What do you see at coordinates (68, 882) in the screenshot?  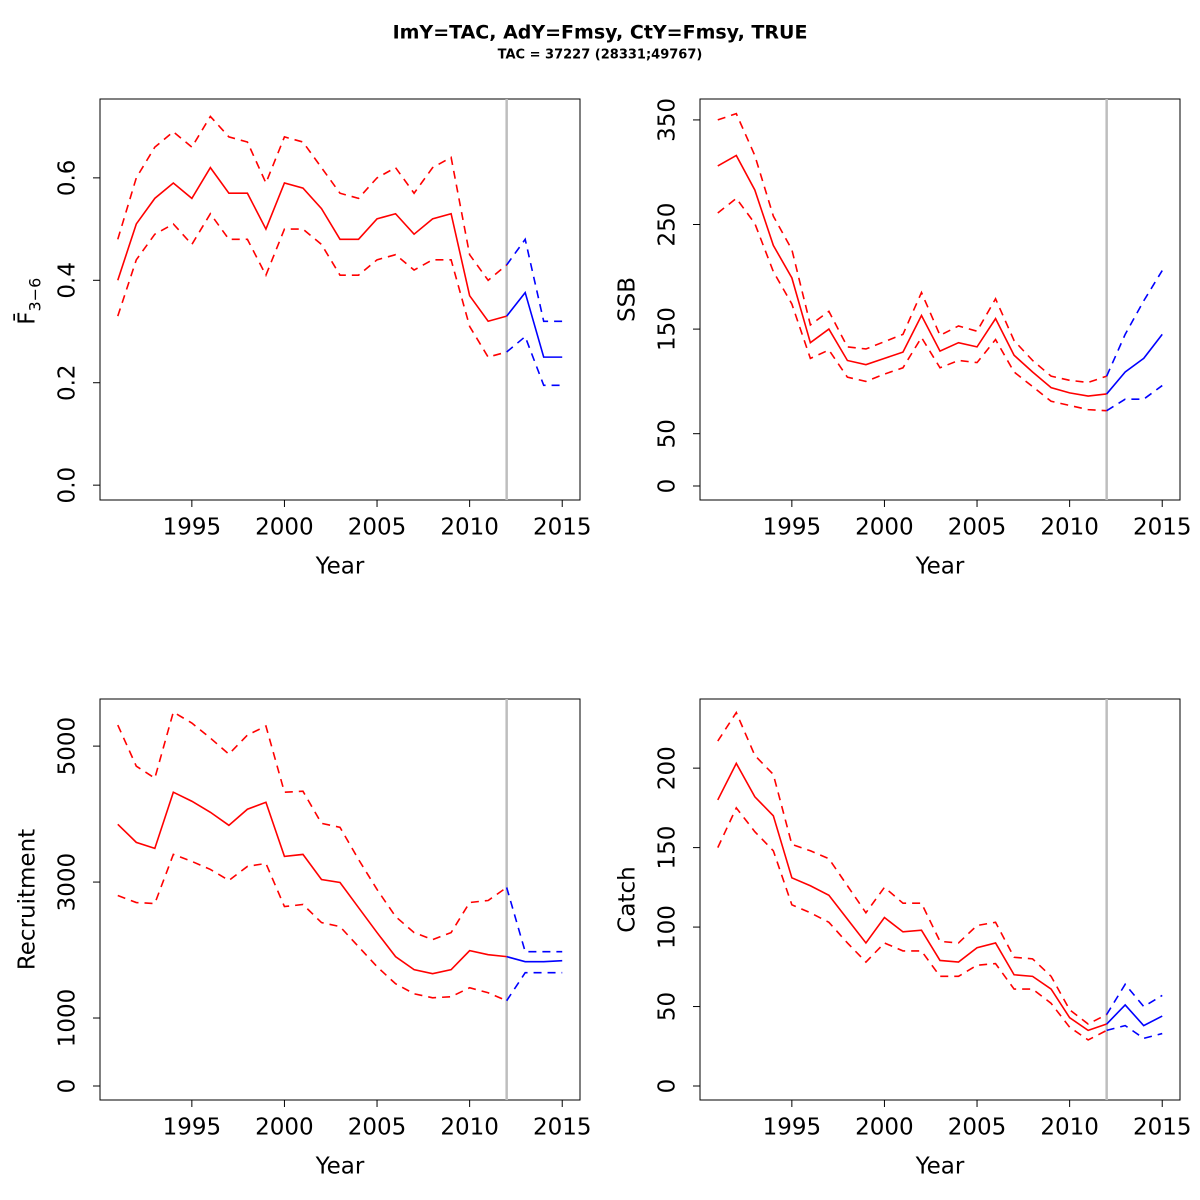 I see `y-tick-label: 3000` at bounding box center [68, 882].